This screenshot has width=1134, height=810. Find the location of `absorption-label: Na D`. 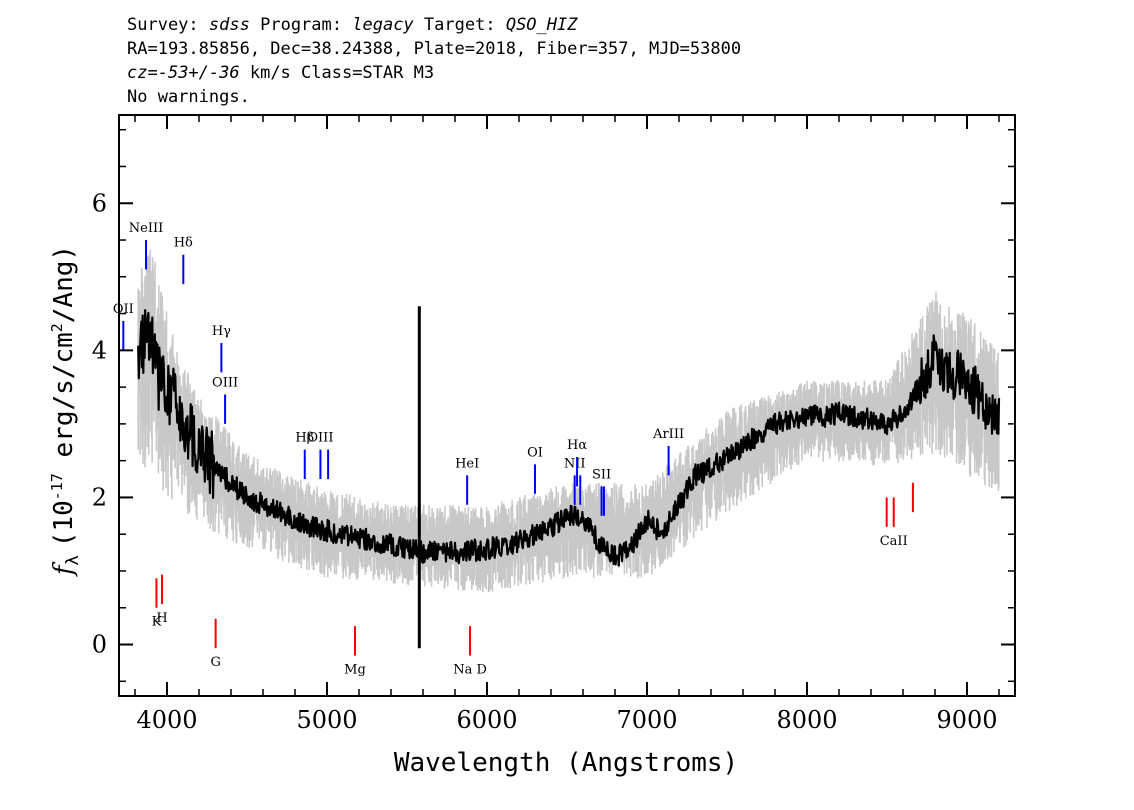

absorption-label: Na D is located at coordinates (470, 670).